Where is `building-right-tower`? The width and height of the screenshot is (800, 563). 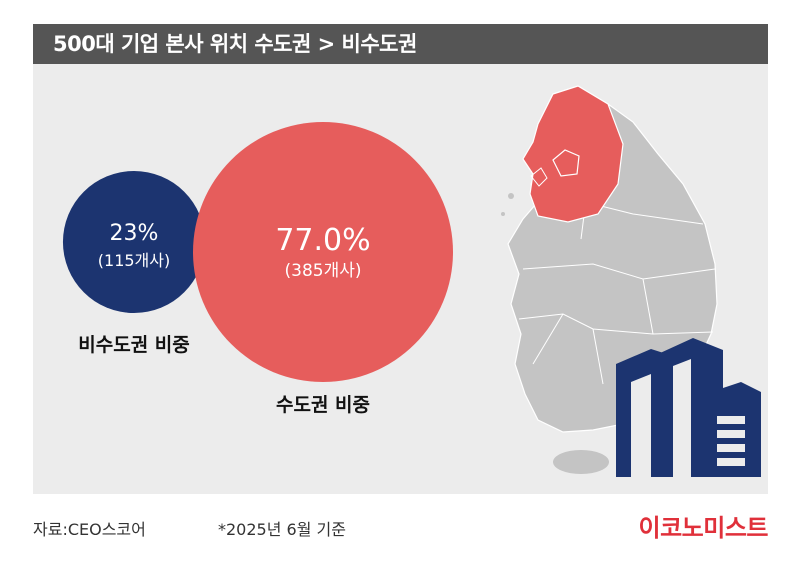
building-right-tower is located at coordinates (733, 429).